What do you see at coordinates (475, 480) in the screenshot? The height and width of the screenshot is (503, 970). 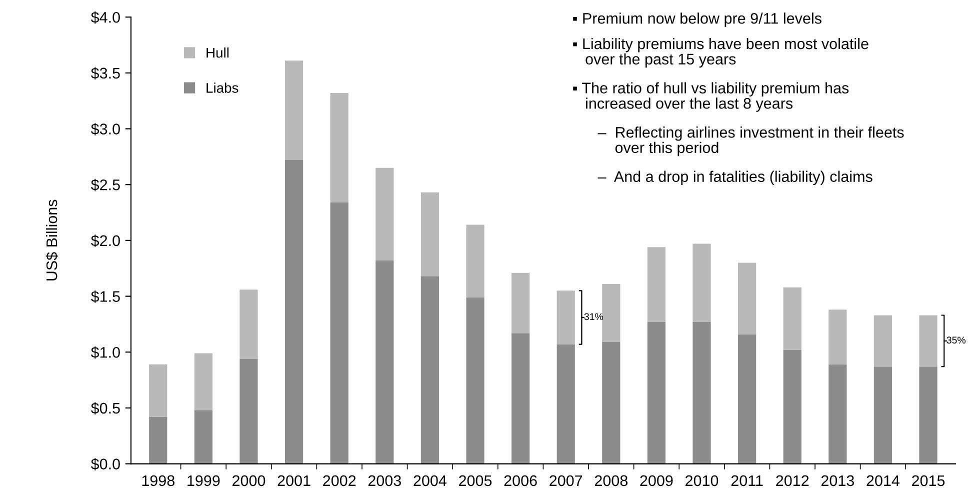 I see `x-tick-label: 2005` at bounding box center [475, 480].